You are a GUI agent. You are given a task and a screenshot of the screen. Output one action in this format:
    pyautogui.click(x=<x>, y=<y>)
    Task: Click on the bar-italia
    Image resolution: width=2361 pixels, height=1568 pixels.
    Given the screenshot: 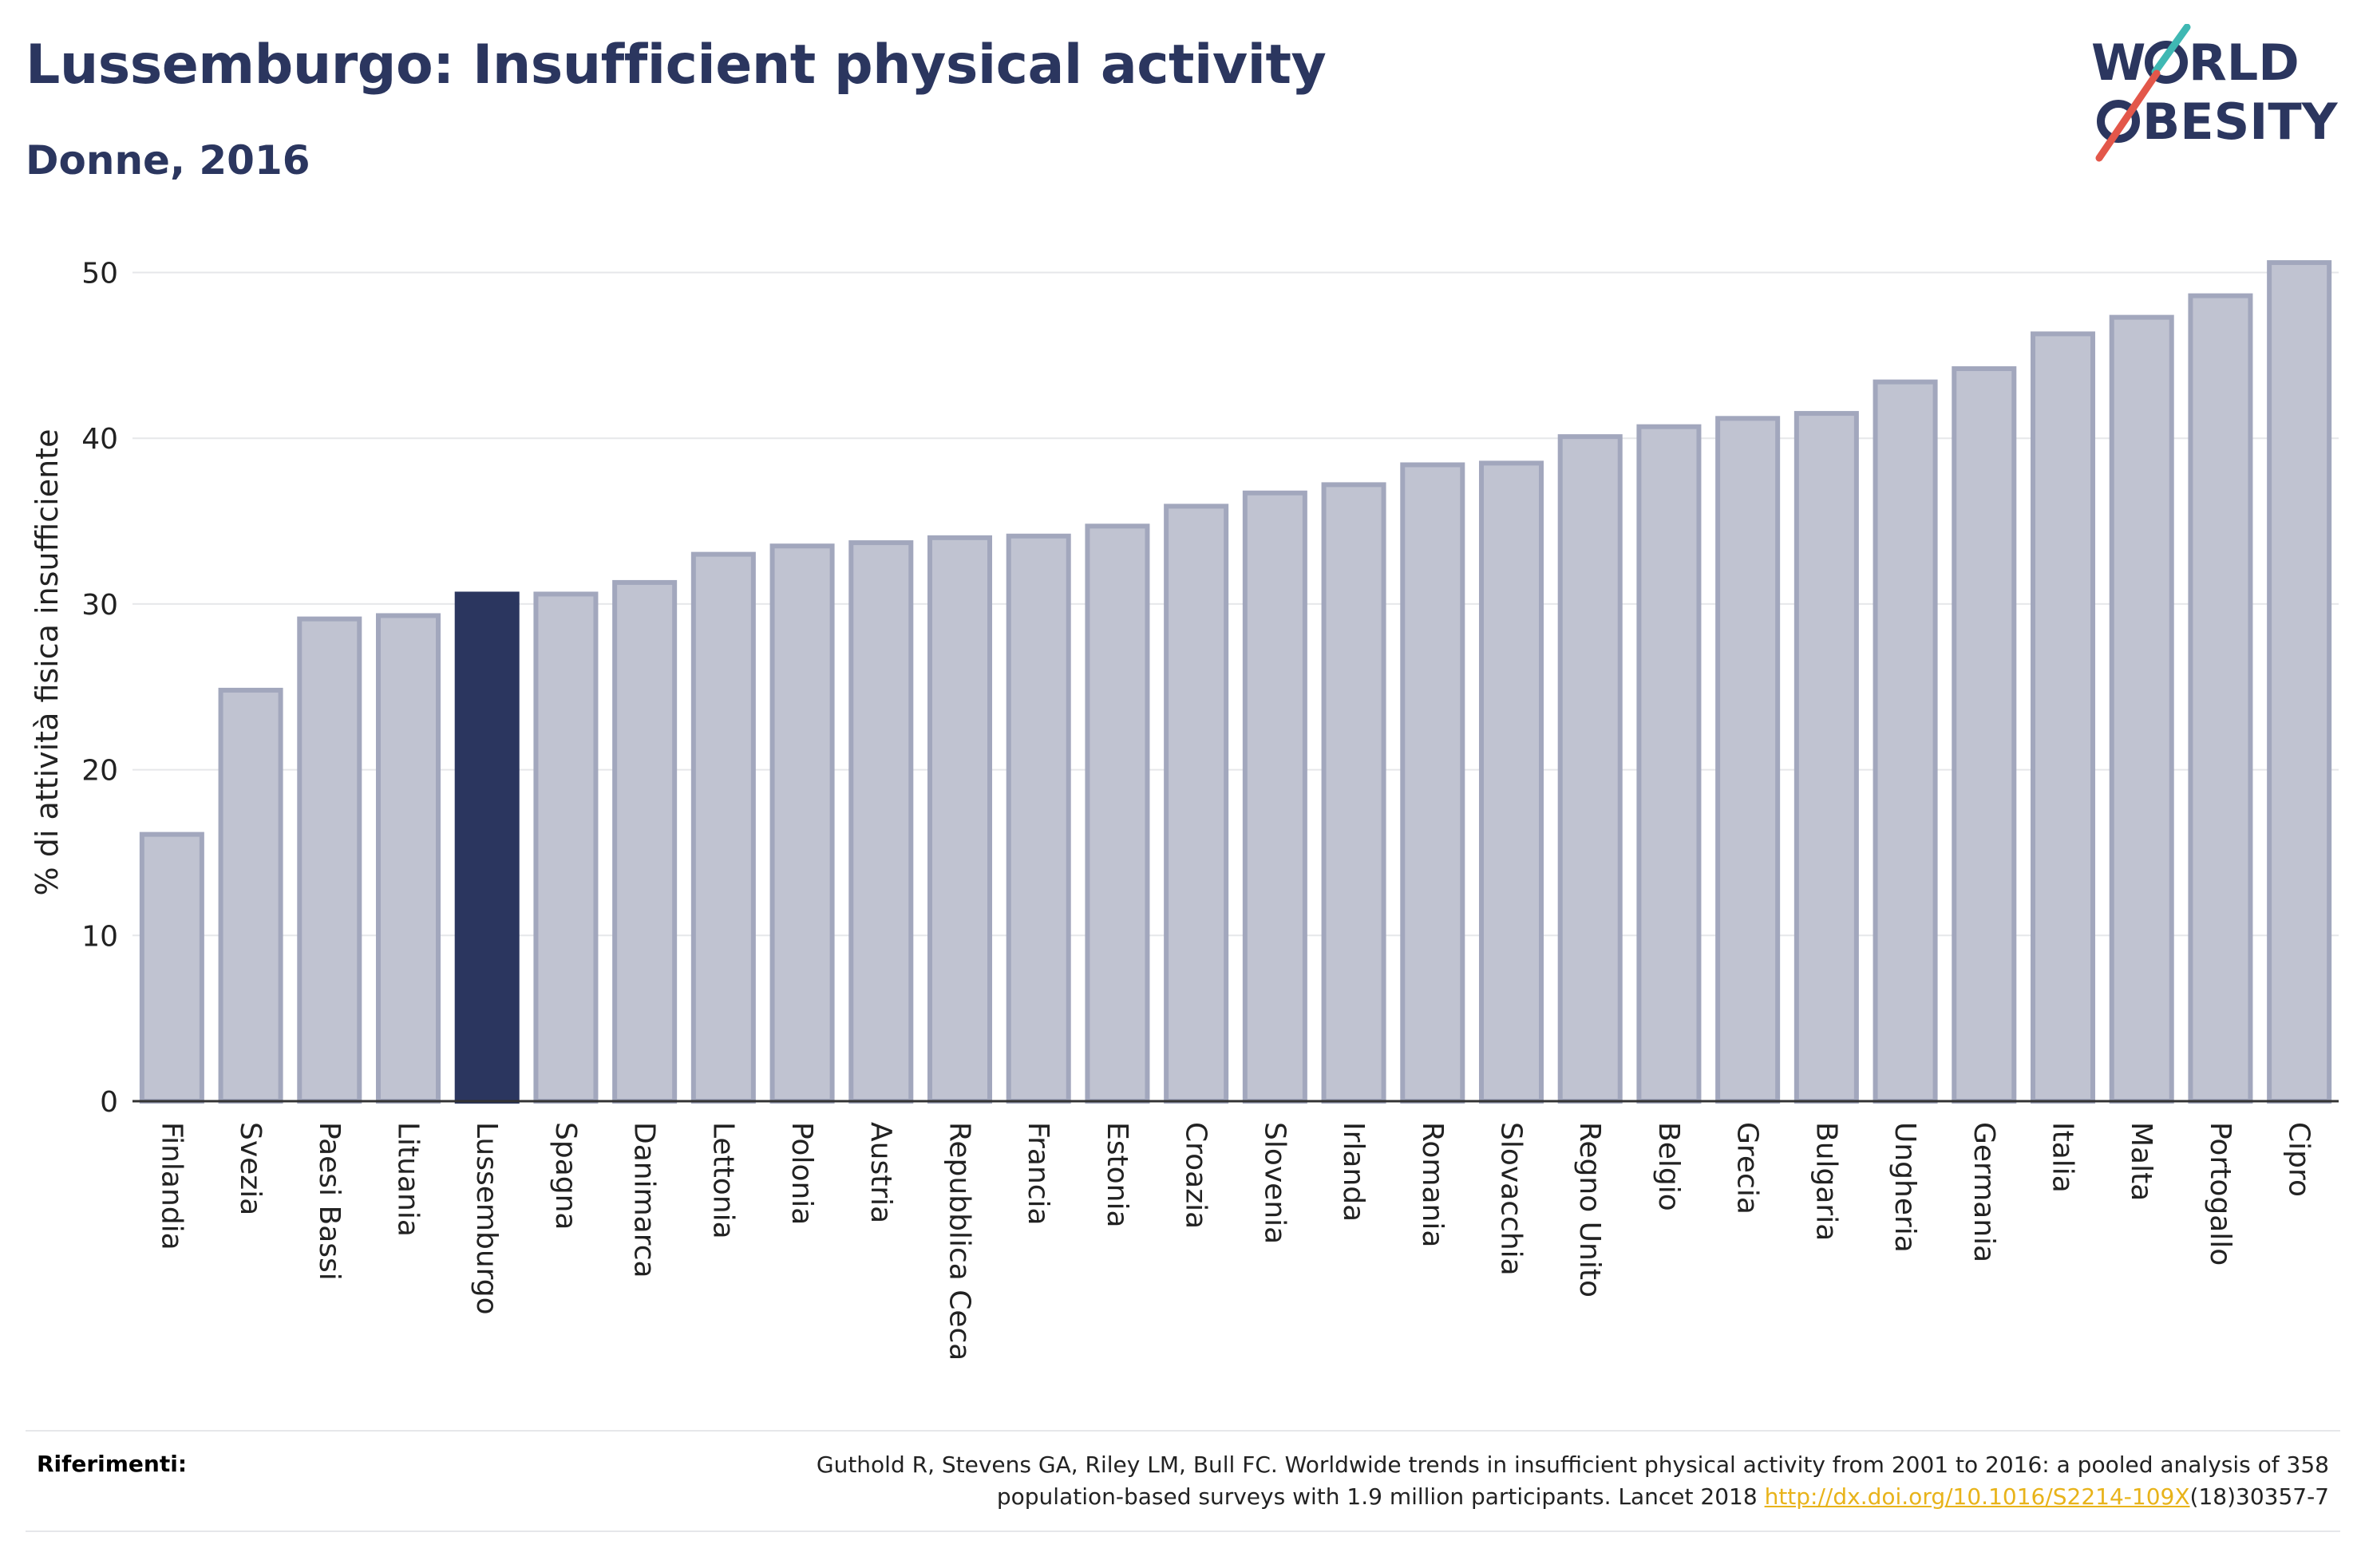 What is the action you would take?
    pyautogui.click(x=2063, y=717)
    